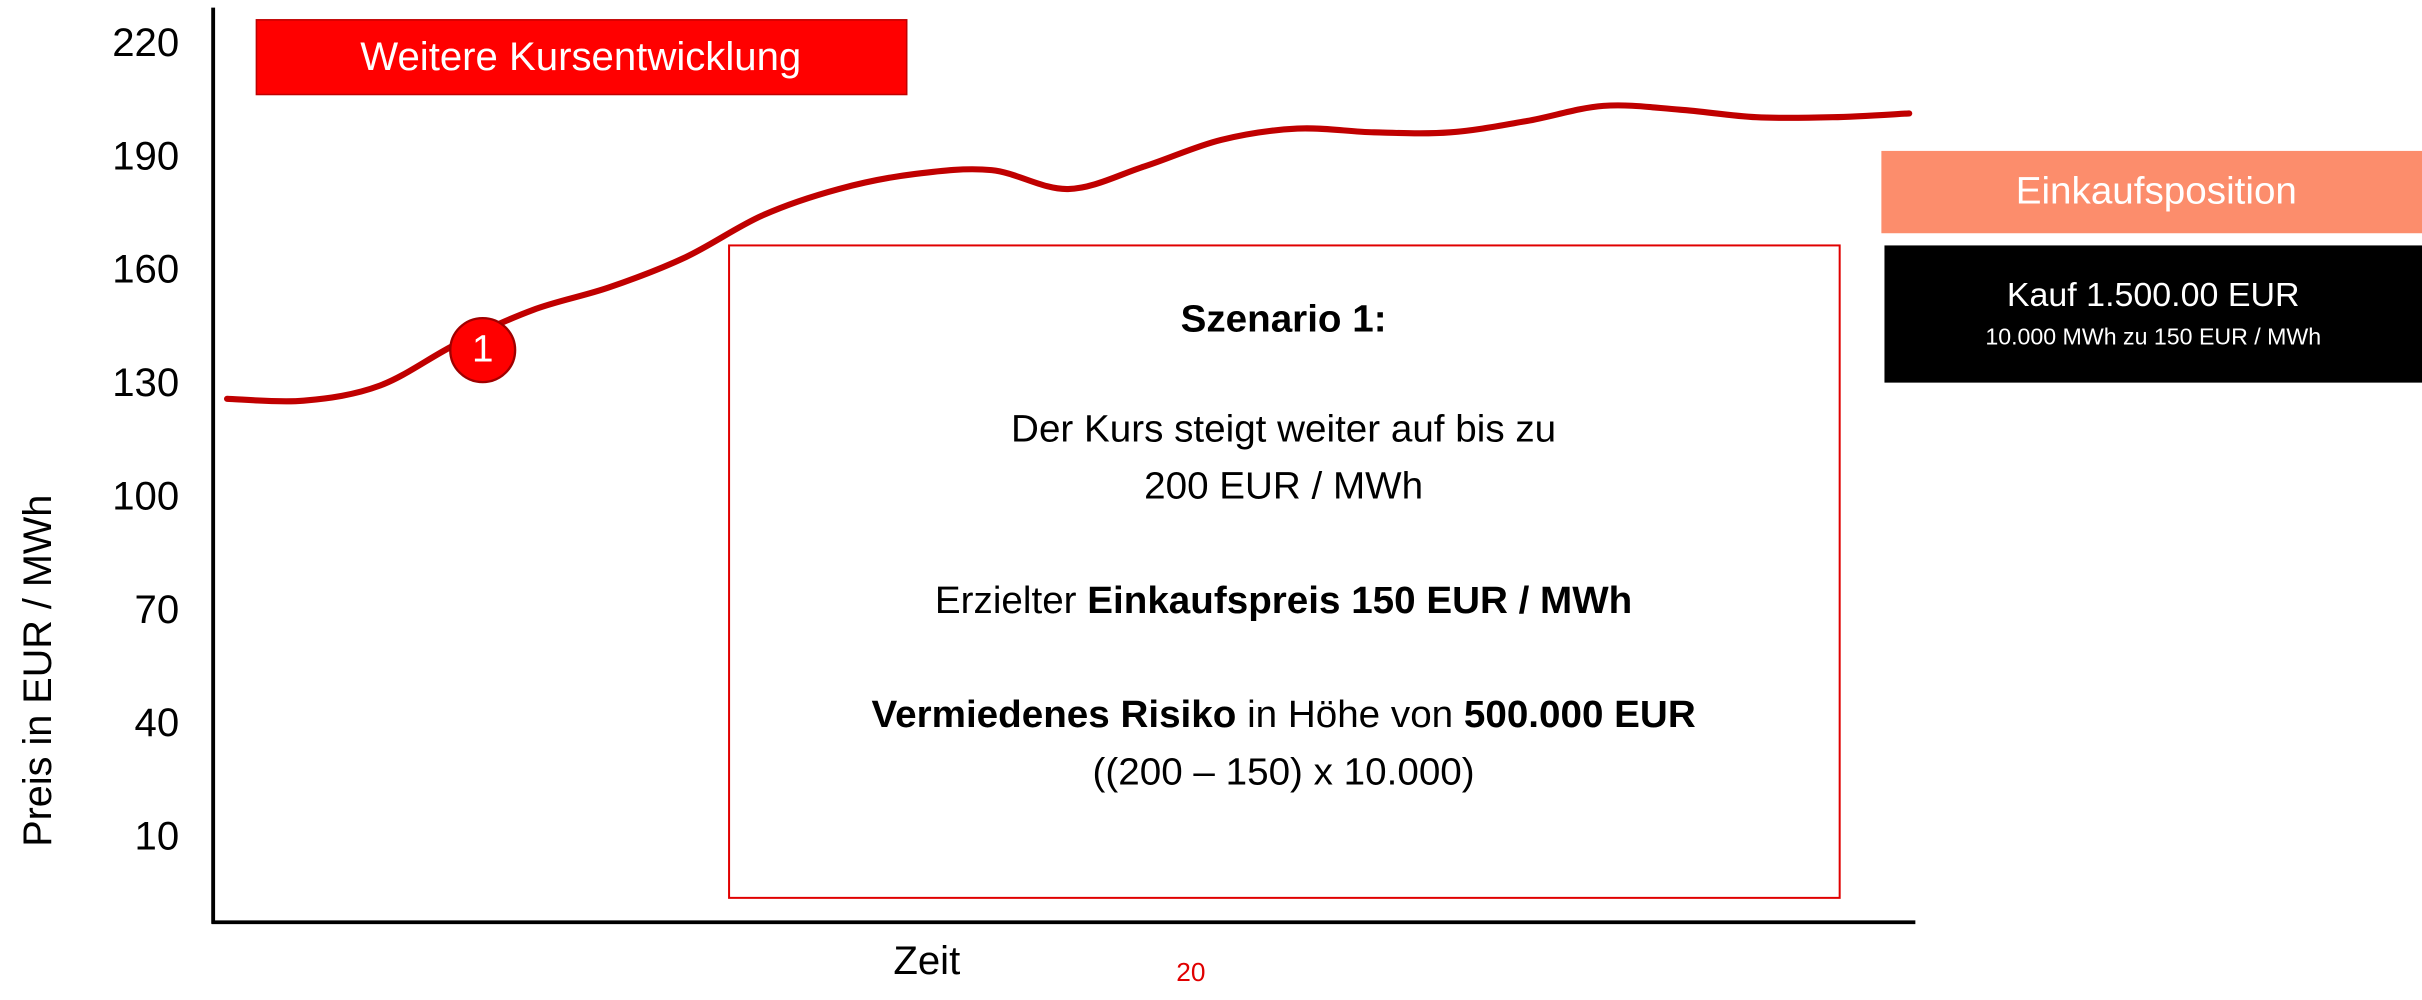  Describe the element at coordinates (145, 497) in the screenshot. I see `y-tick-label: 100` at that location.